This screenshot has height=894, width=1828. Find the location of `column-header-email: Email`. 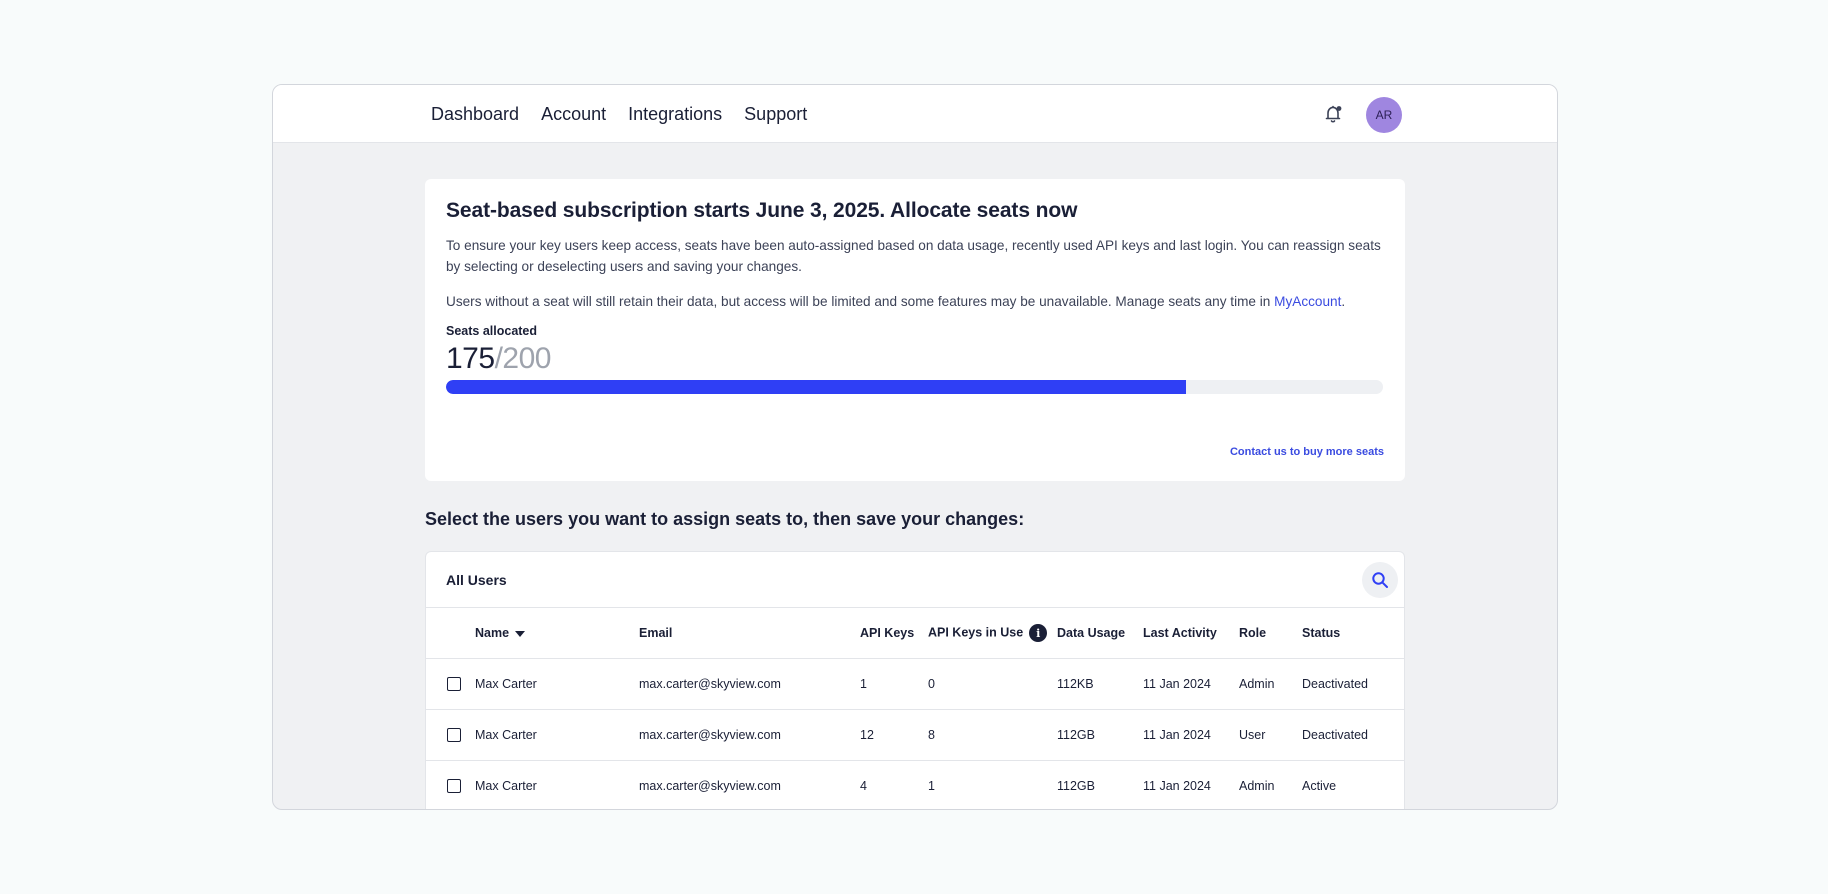

column-header-email: Email is located at coordinates (656, 633).